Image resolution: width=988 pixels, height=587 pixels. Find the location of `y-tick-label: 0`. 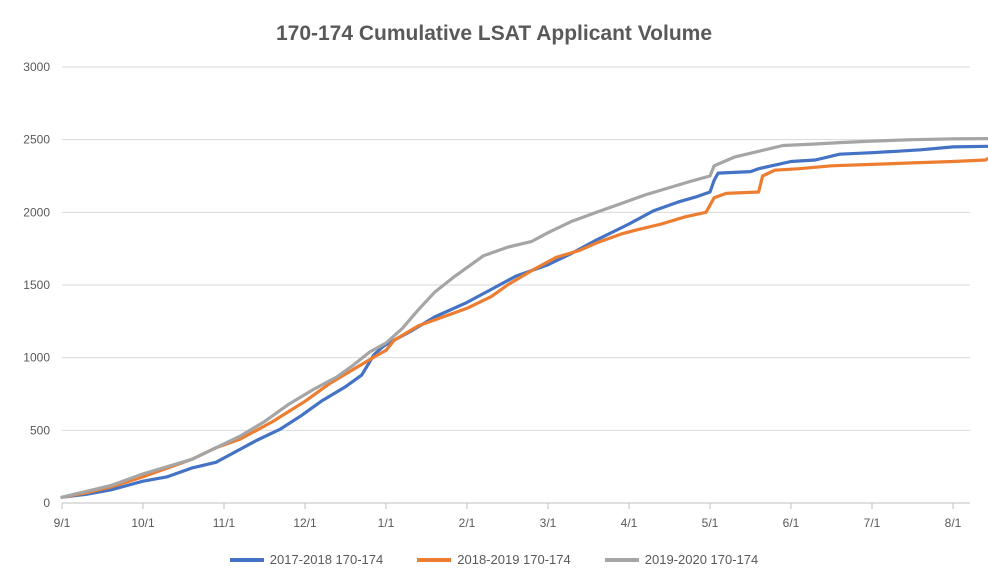

y-tick-label: 0 is located at coordinates (46, 503).